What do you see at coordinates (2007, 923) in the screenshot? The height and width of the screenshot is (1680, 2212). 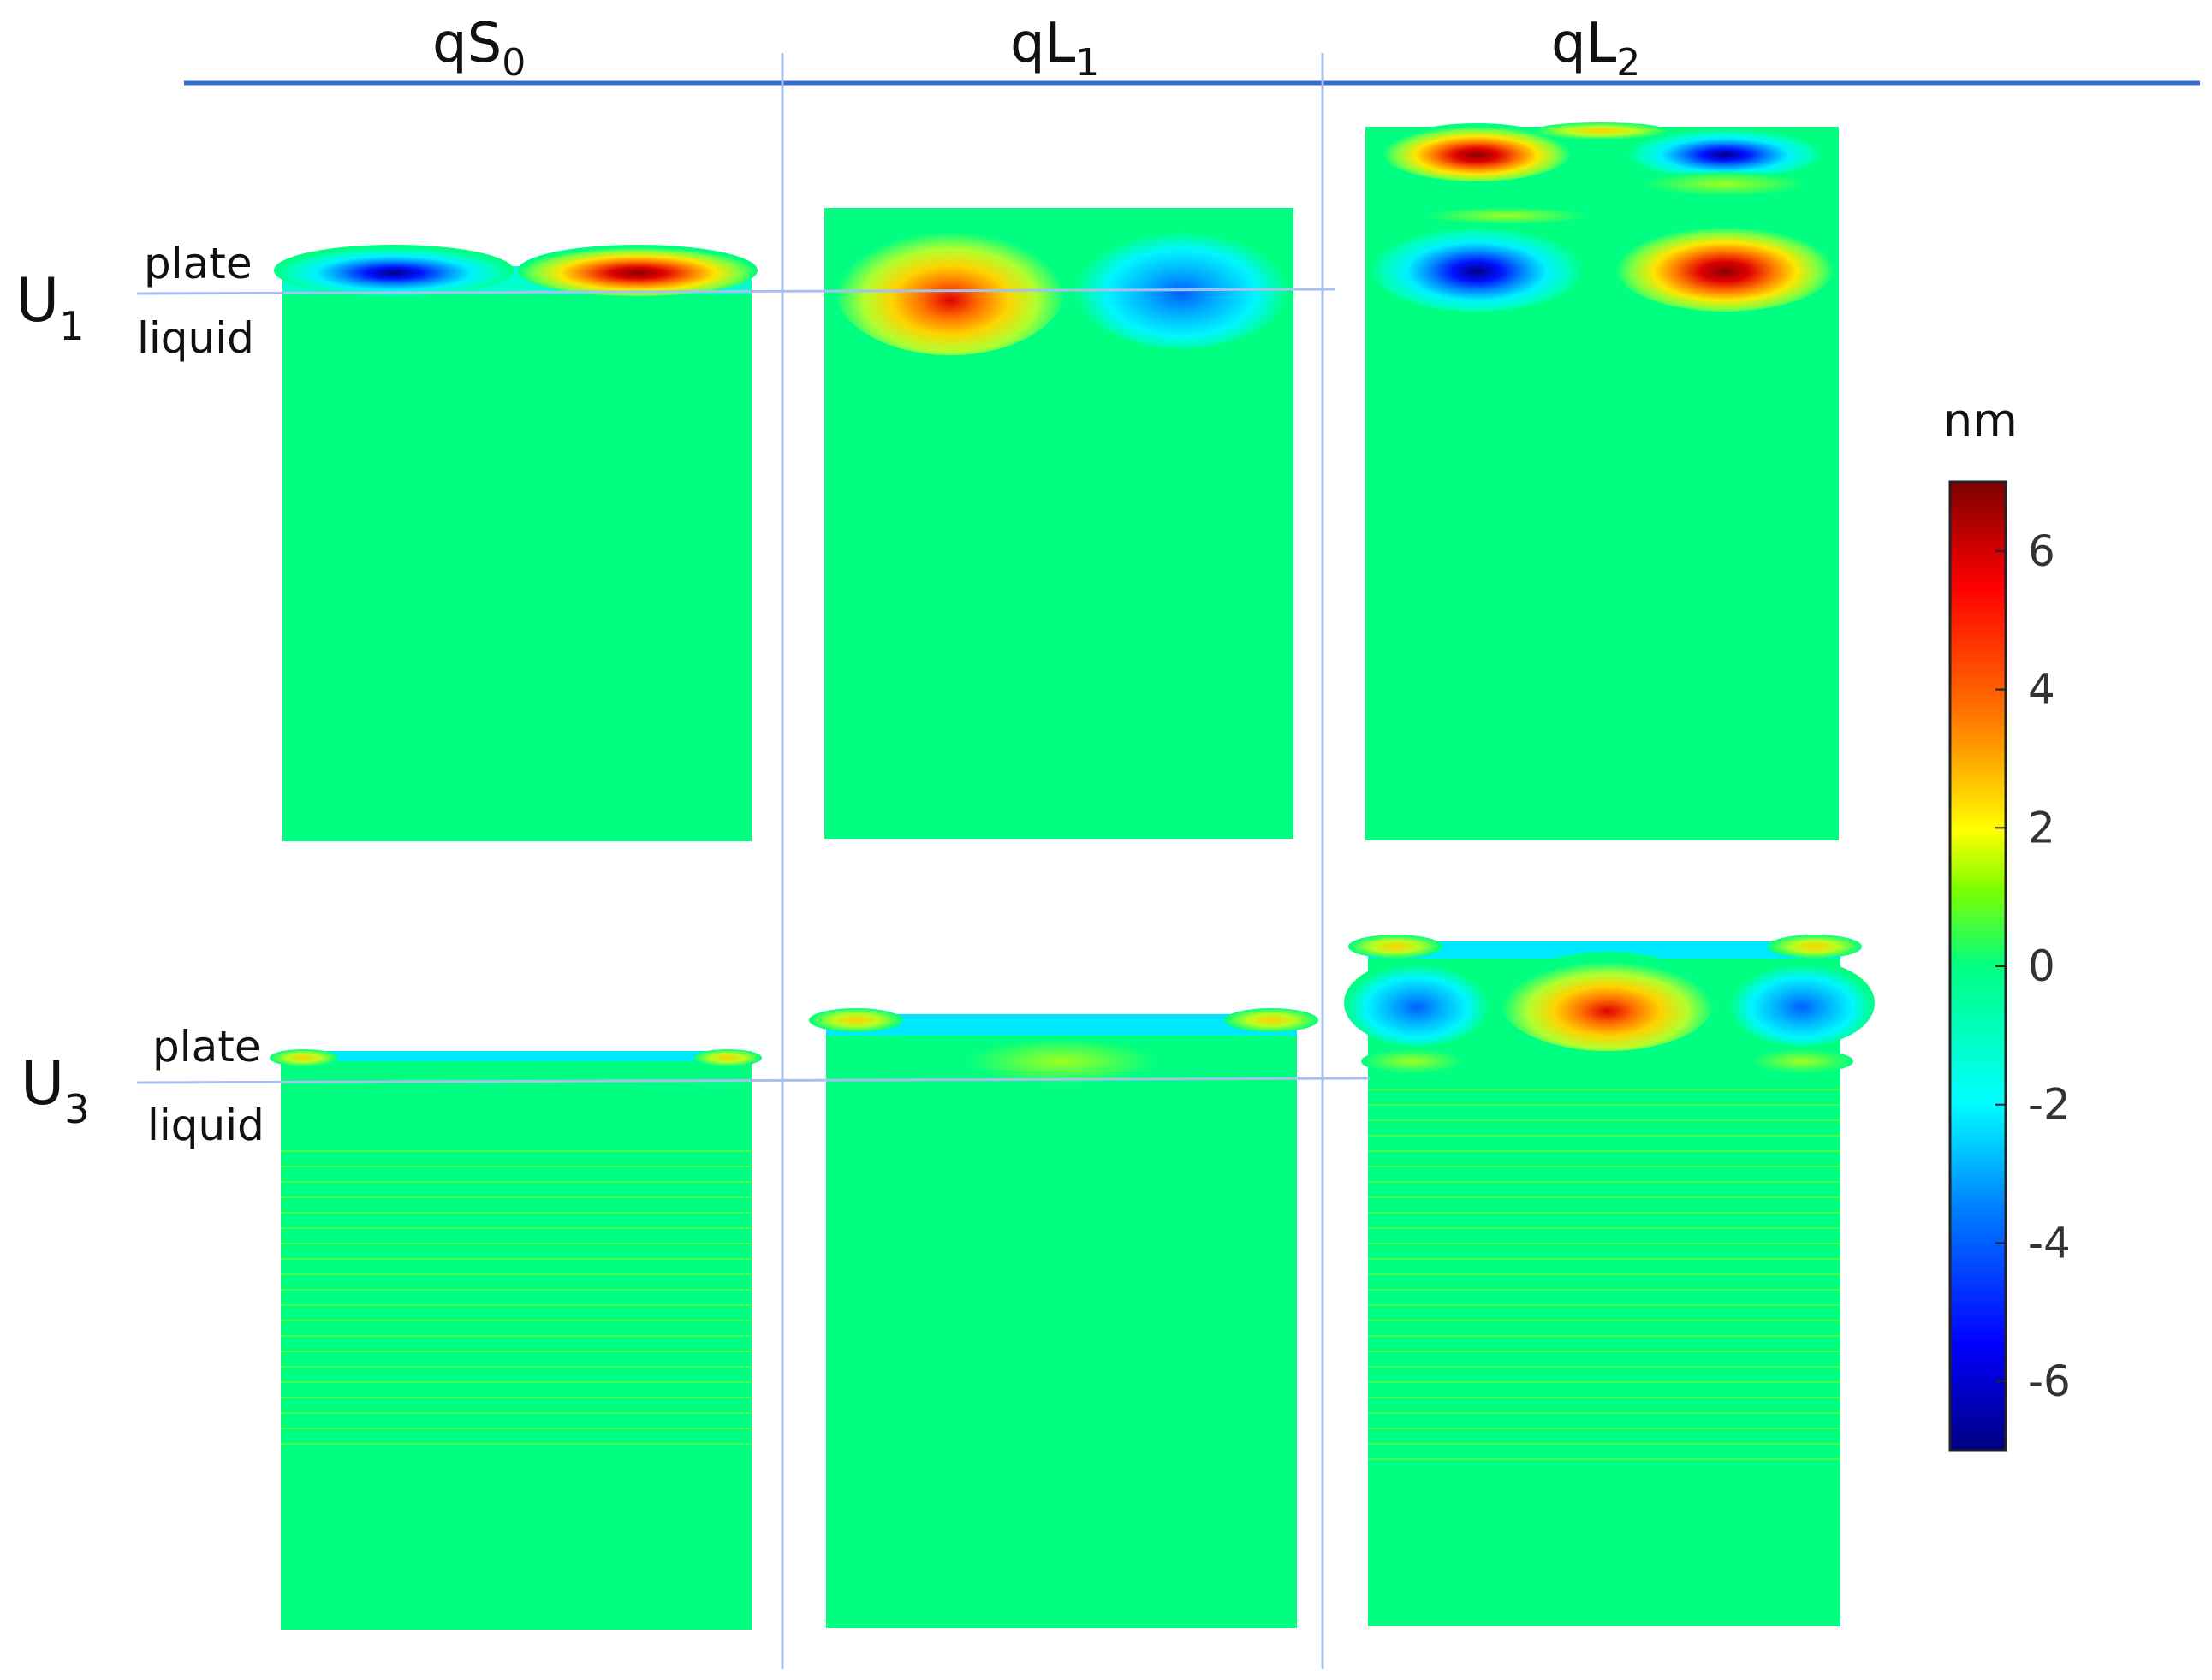 I see `colorbar: nm 6 4 2 0 -2 -4 -6` at bounding box center [2007, 923].